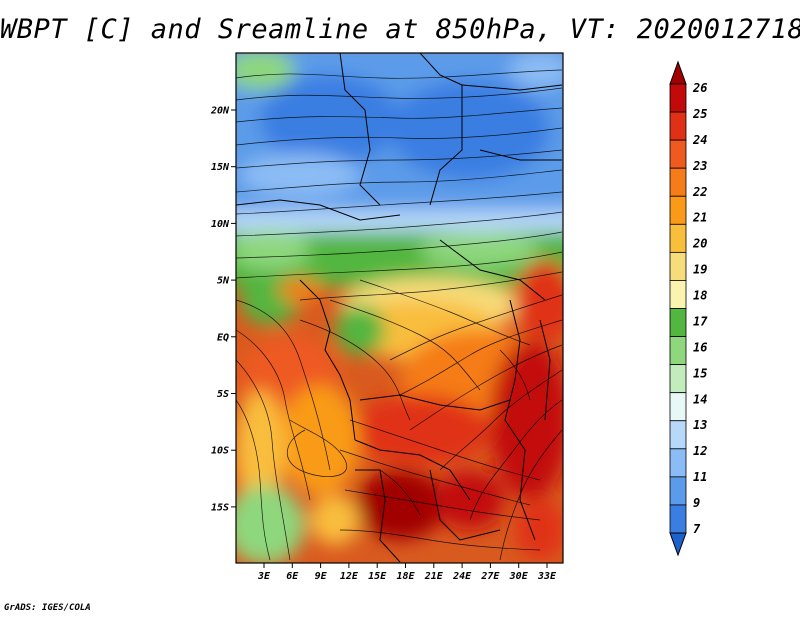 The image size is (800, 618). What do you see at coordinates (678, 72) in the screenshot?
I see `colorbar-top-arrow` at bounding box center [678, 72].